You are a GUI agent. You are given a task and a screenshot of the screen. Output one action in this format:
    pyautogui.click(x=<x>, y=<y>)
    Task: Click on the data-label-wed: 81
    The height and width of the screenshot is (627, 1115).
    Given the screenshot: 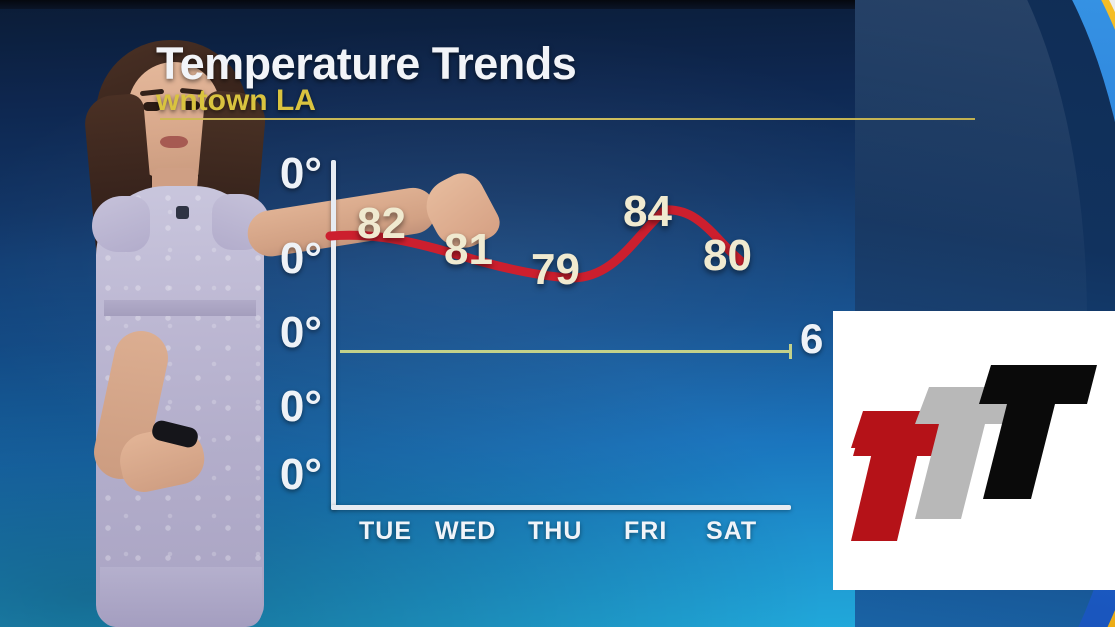 What is the action you would take?
    pyautogui.click(x=468, y=249)
    